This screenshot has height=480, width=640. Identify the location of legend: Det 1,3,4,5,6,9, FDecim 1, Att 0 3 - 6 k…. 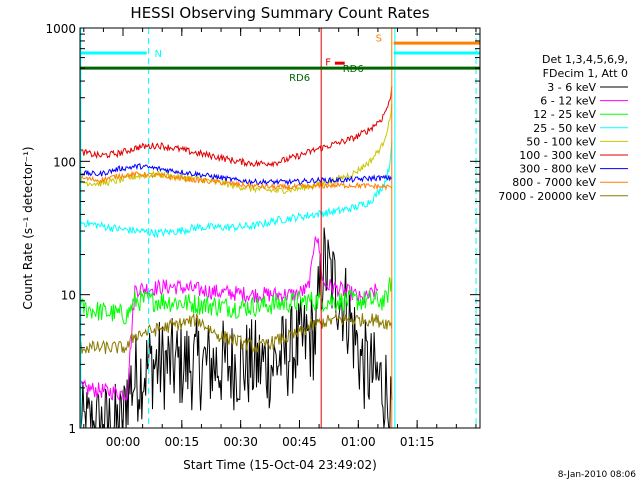
(563, 128).